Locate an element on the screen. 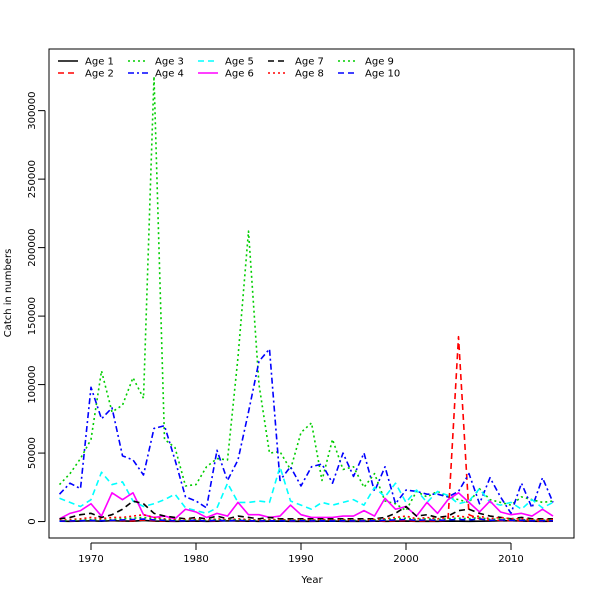  x-axis: 1970 1980 1990 2000 2010 is located at coordinates (301, 553).